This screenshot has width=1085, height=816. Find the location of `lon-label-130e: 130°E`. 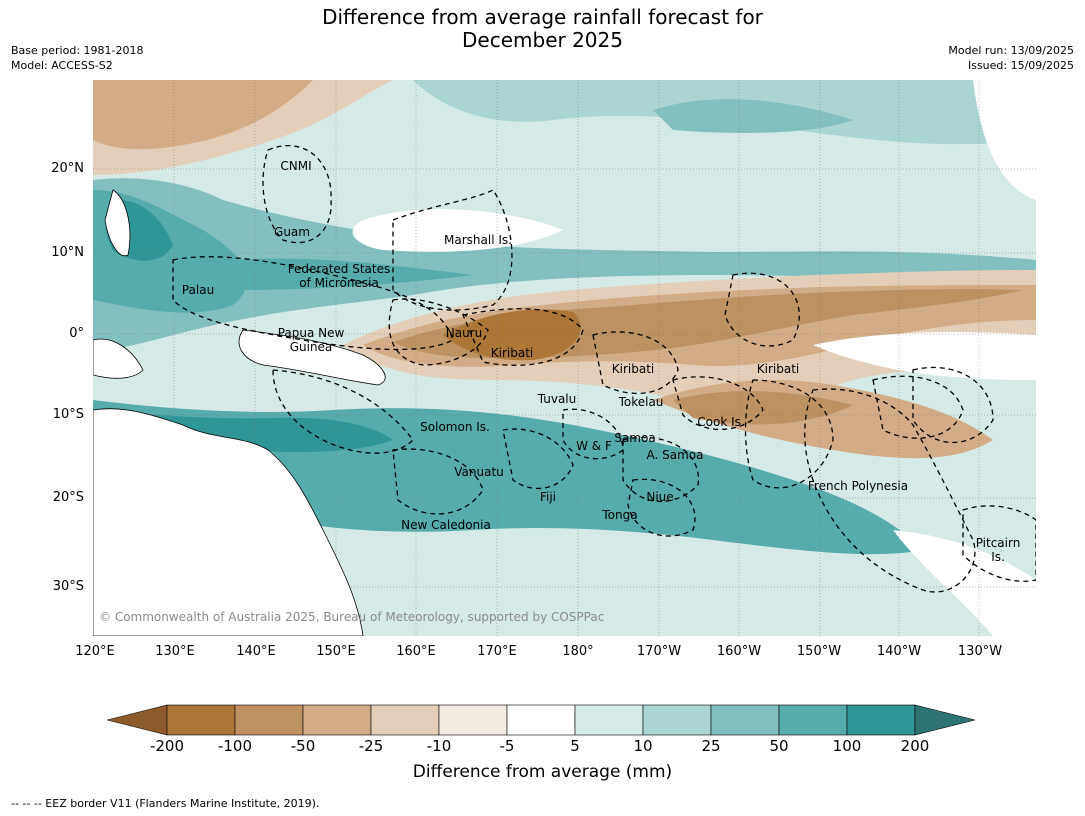

lon-label-130e: 130°E is located at coordinates (175, 651).